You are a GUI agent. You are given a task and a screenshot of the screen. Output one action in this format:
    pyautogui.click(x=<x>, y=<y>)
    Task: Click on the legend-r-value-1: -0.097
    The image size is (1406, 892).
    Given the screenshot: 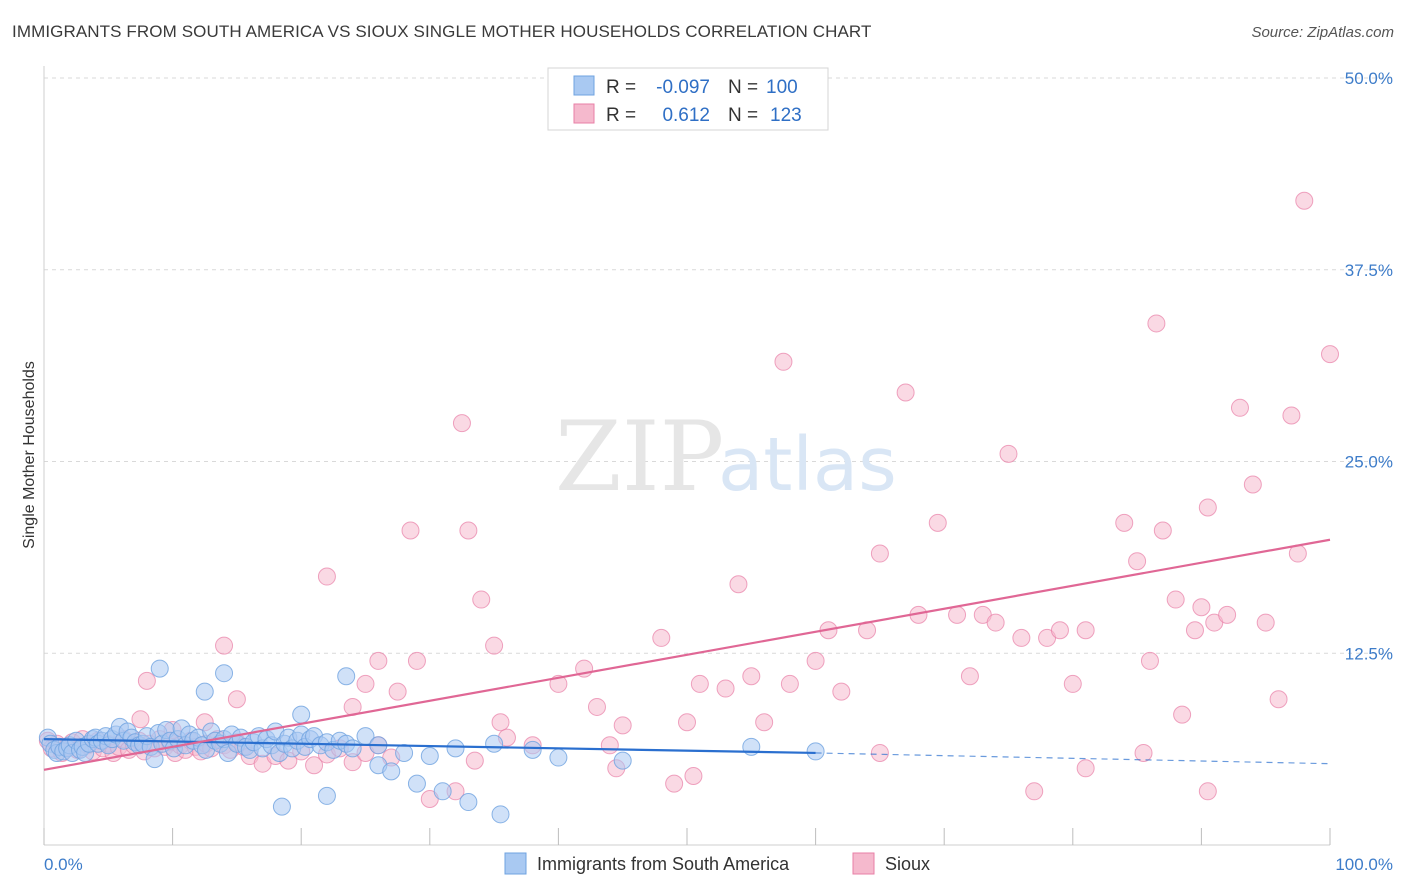 What is the action you would take?
    pyautogui.click(x=683, y=87)
    